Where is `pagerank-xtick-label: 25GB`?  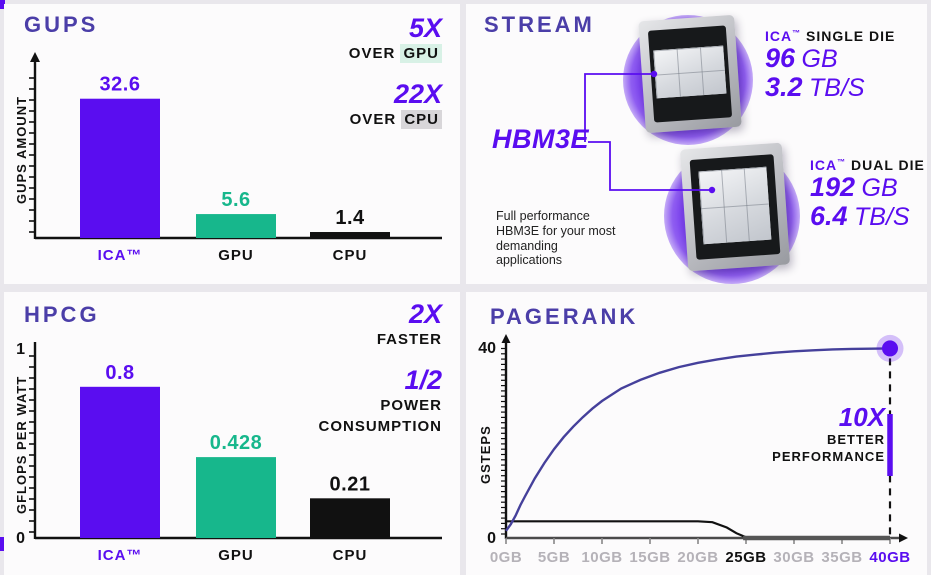
pagerank-xtick-label: 25GB is located at coordinates (745, 557).